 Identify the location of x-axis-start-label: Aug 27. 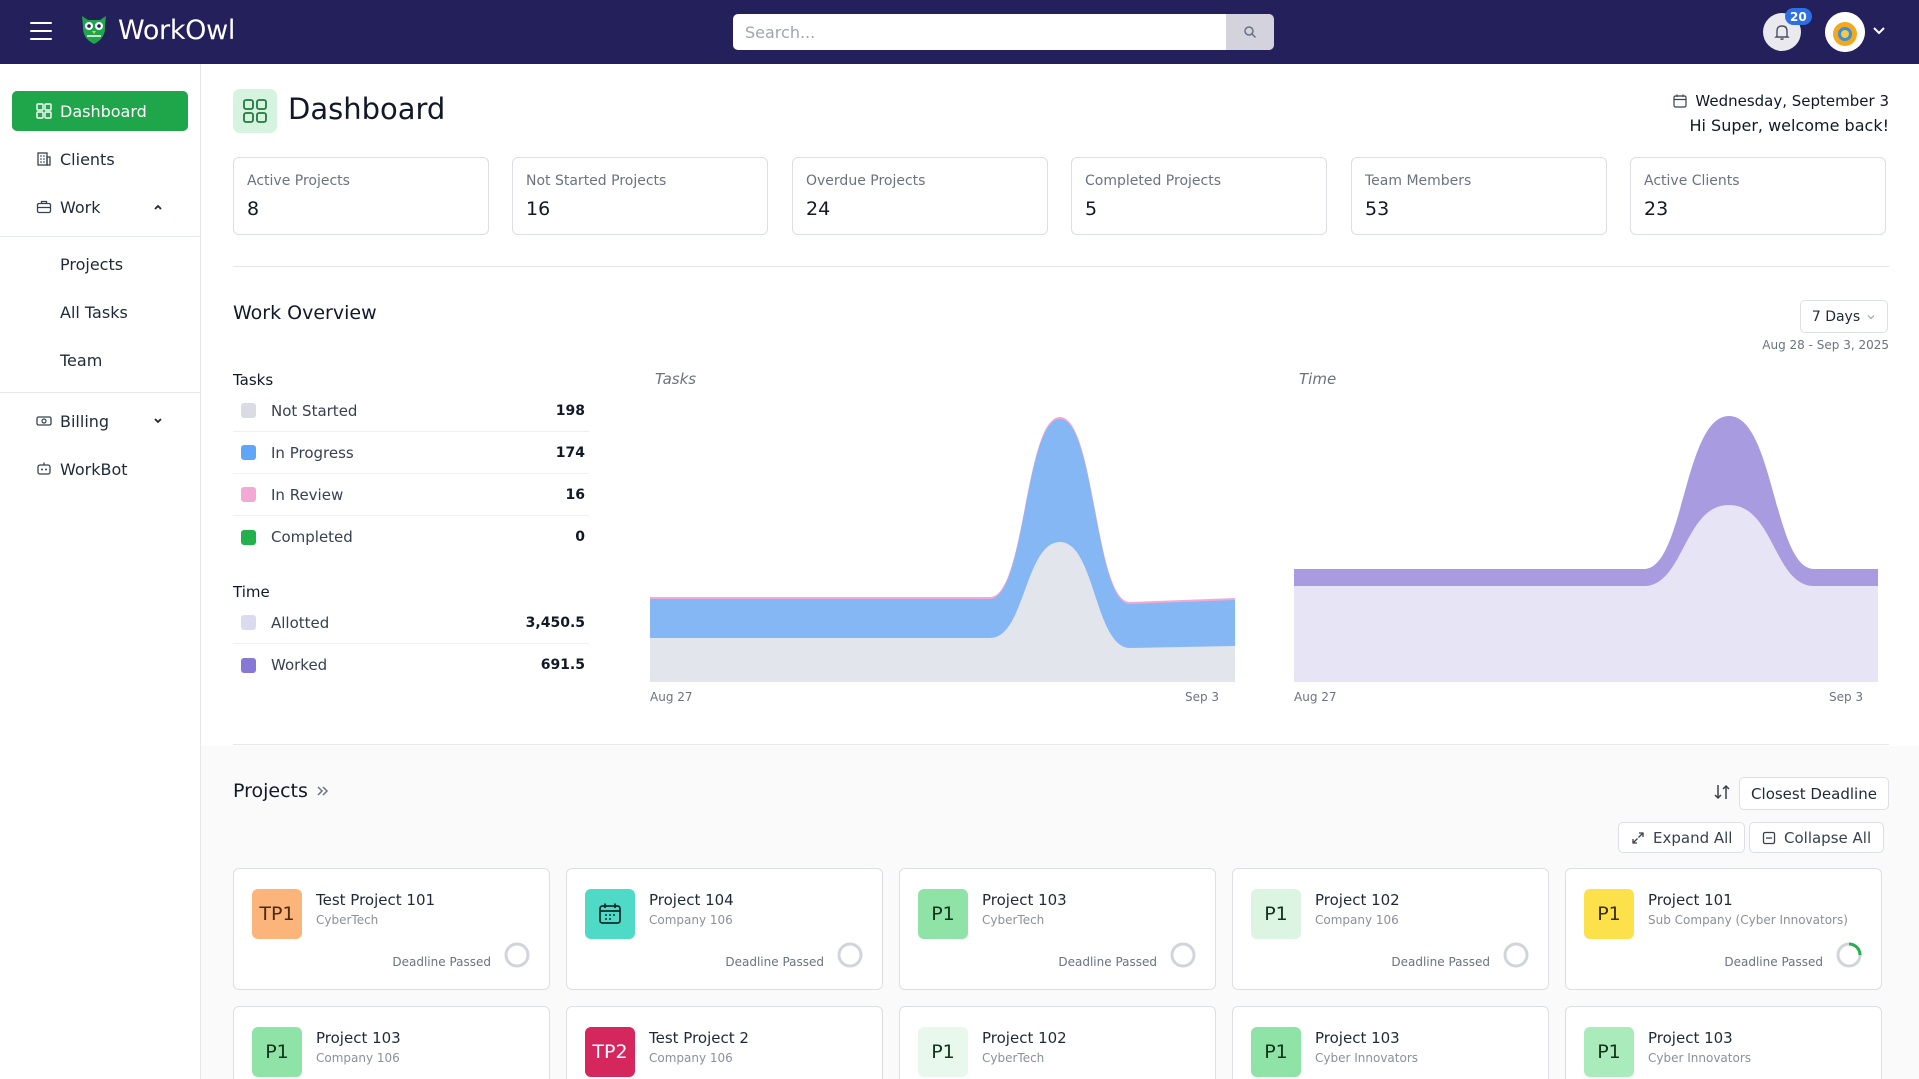
(671, 697).